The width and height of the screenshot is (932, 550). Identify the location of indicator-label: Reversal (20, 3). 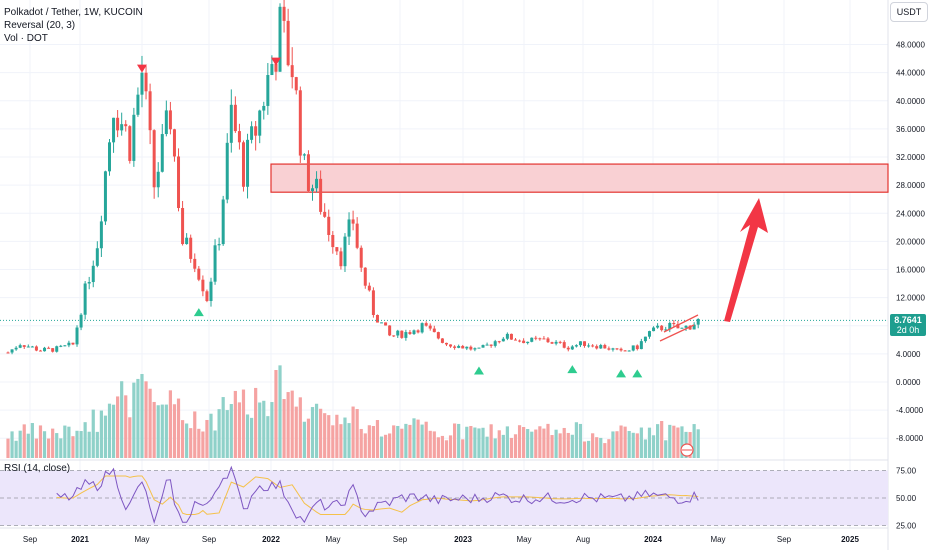
(40, 25).